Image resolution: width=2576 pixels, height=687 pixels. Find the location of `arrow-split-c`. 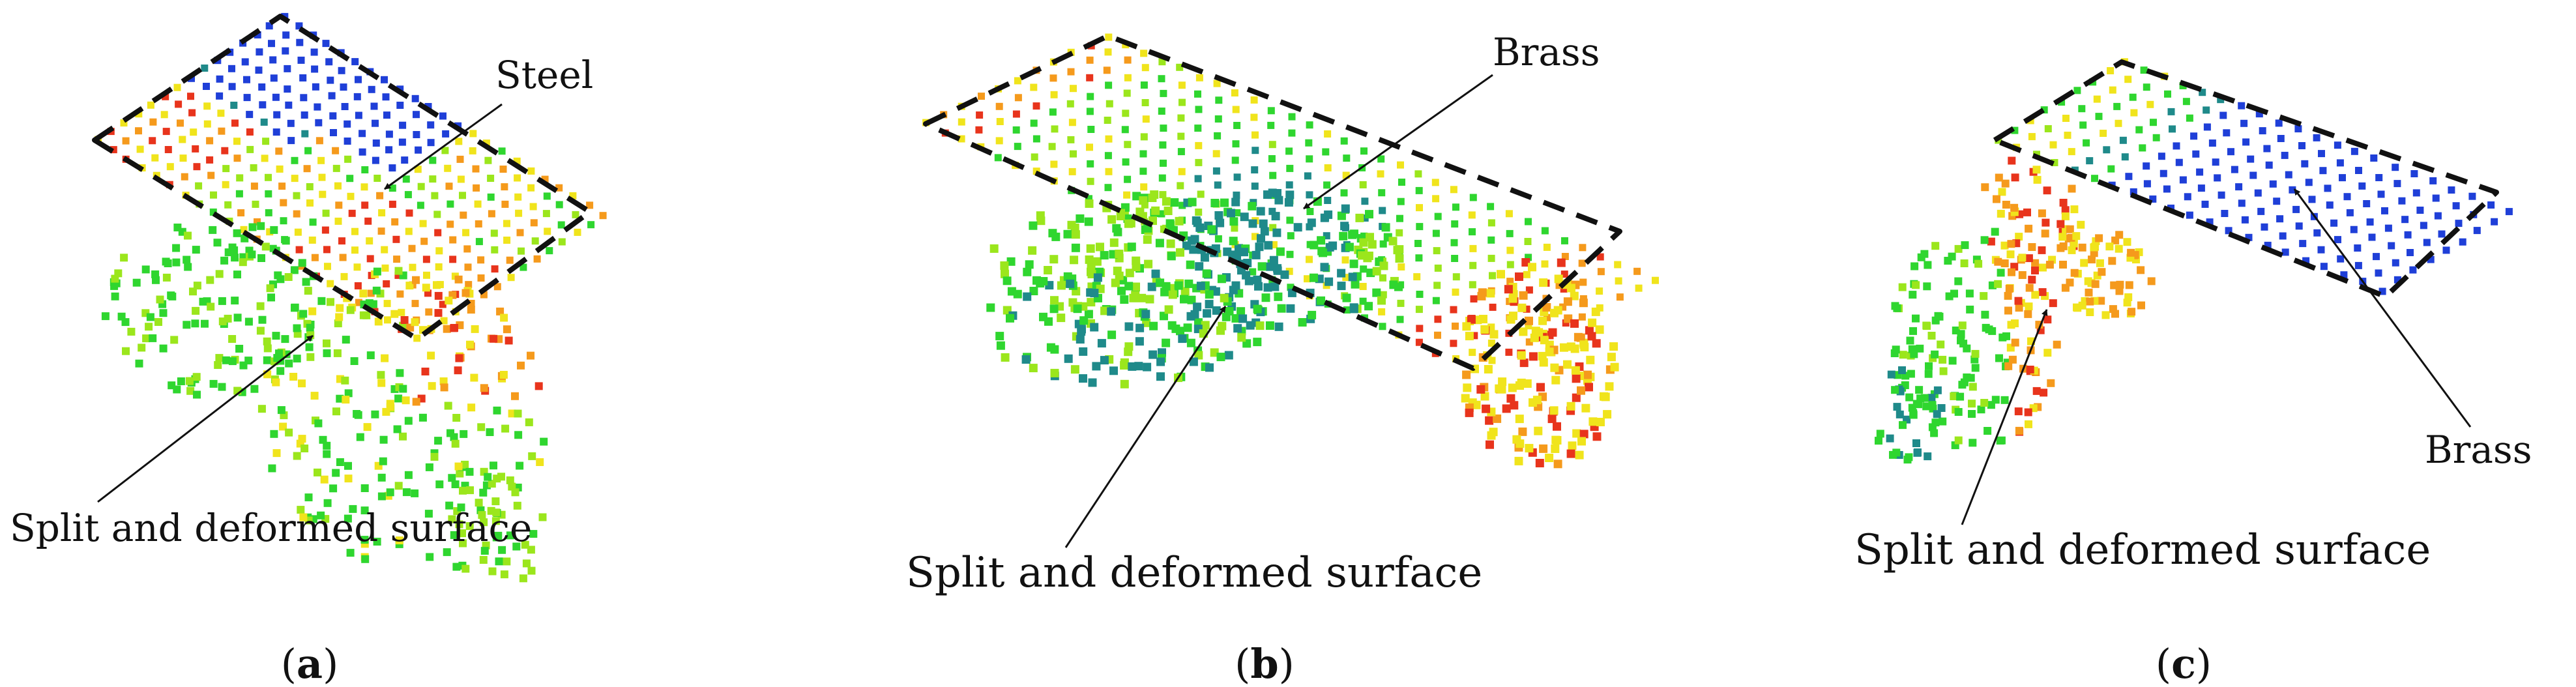

arrow-split-c is located at coordinates (2005, 417).